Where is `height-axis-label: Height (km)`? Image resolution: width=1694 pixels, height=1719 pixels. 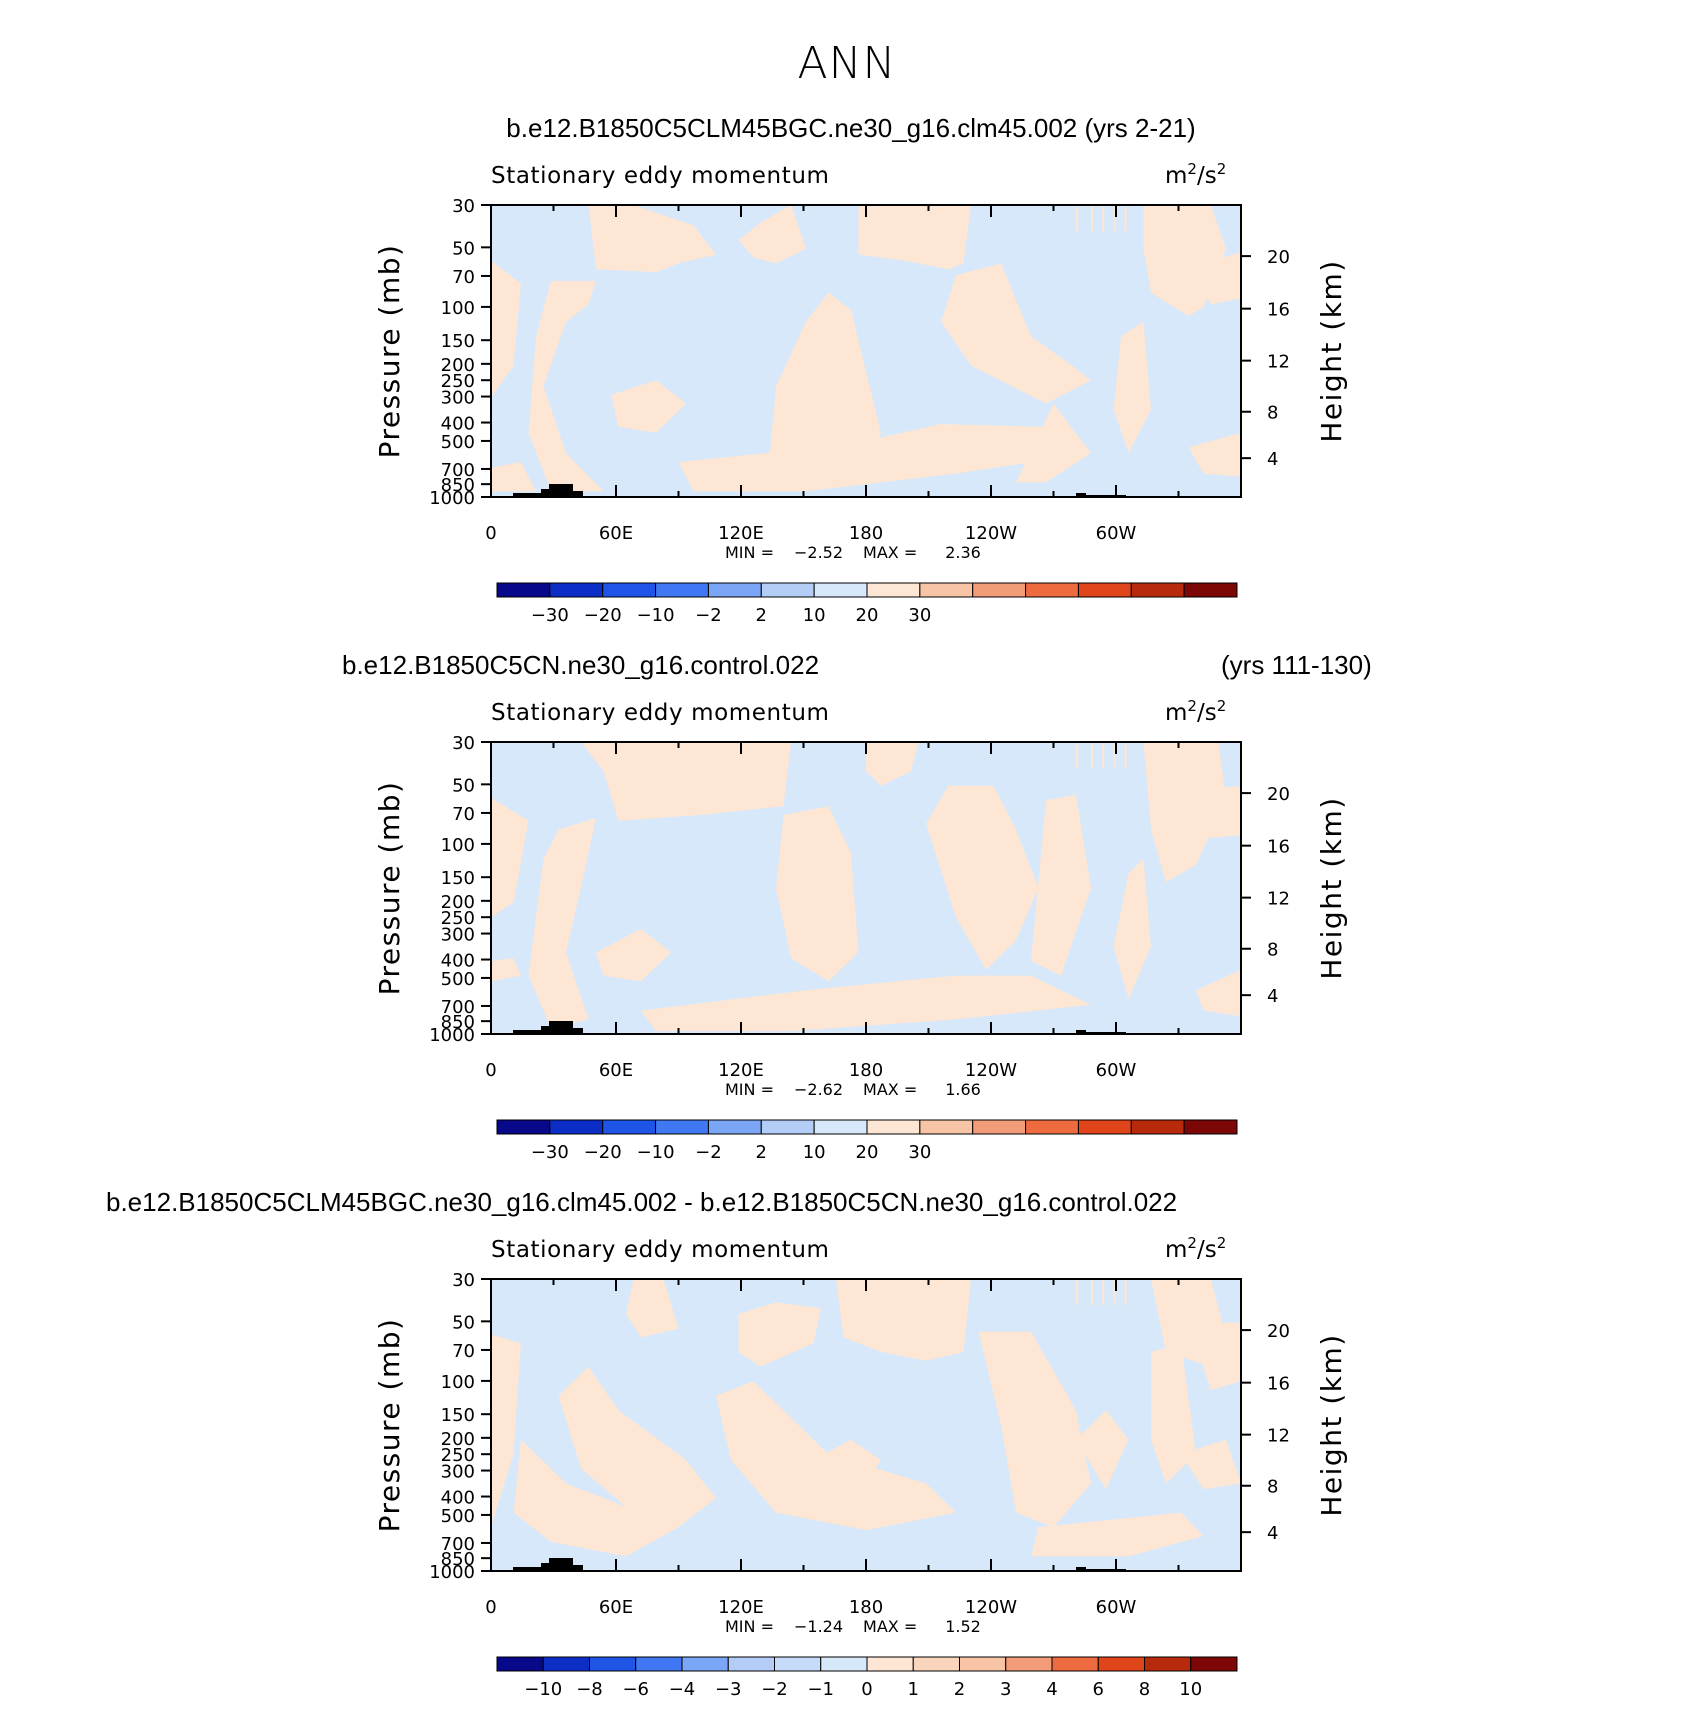 height-axis-label: Height (km) is located at coordinates (1331, 350).